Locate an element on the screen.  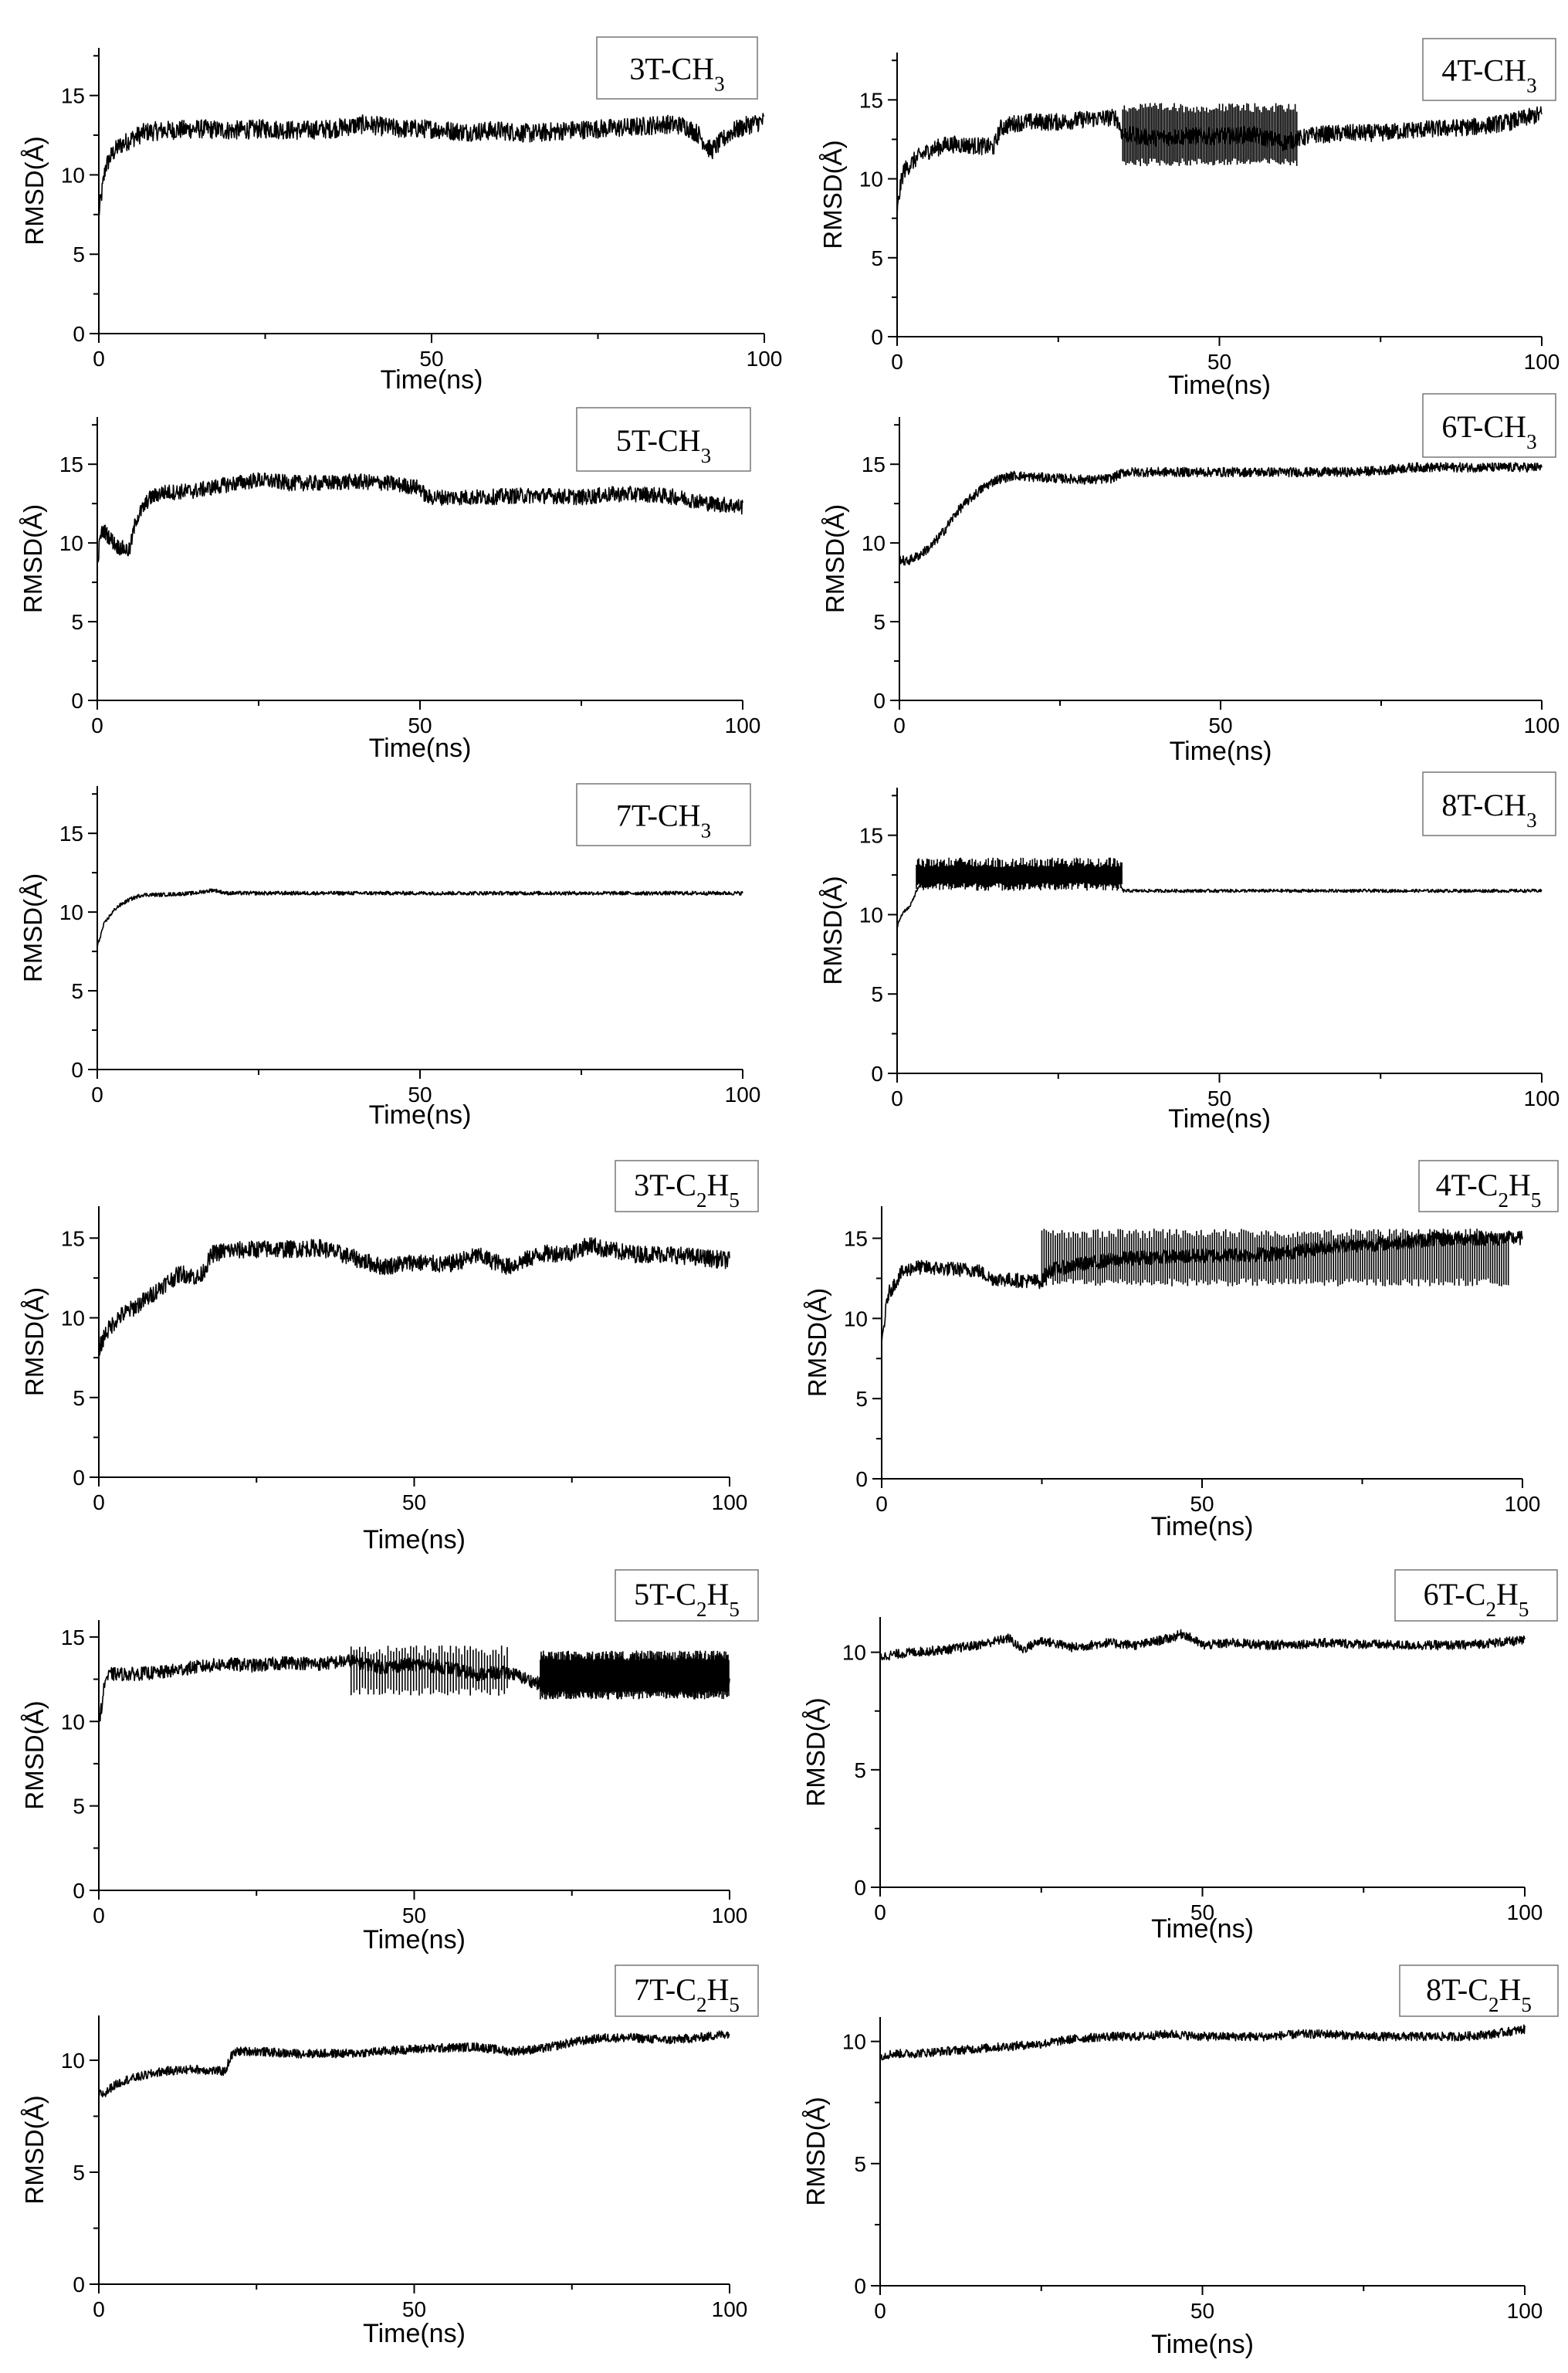
chart-panel-11: 0 50 100 0 5 10 Time(ns) RMSD(Å) 7T-C2H5 is located at coordinates (389, 2156).